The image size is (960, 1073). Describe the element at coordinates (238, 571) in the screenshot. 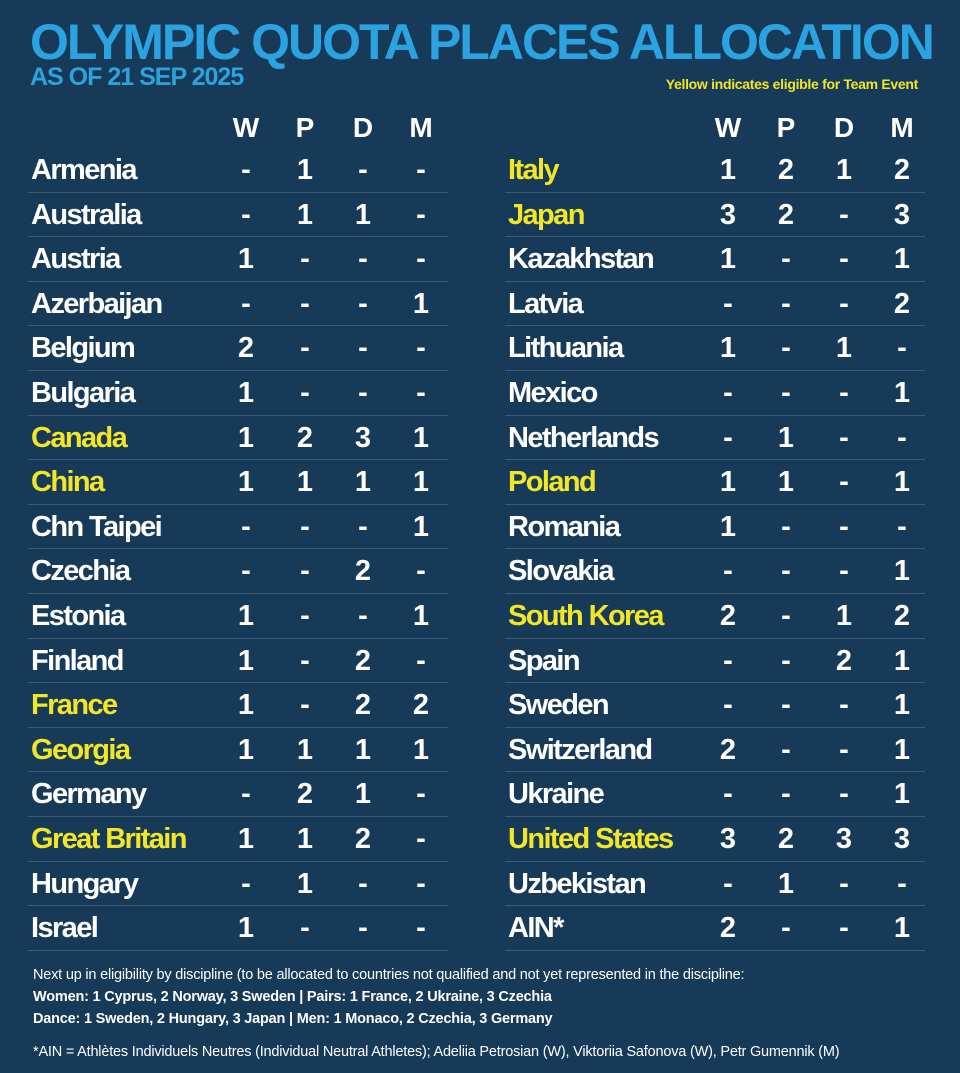

I see `table-row: Czechia - - 2 -` at that location.